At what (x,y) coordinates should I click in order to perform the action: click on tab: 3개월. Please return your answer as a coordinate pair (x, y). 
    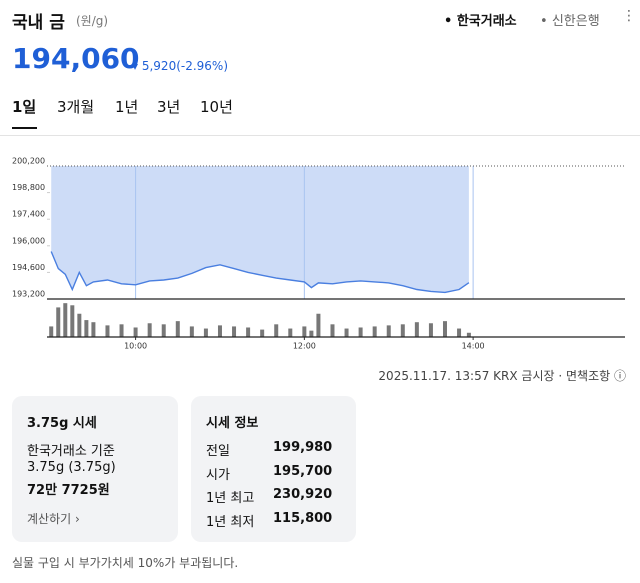
    Looking at the image, I should click on (76, 107).